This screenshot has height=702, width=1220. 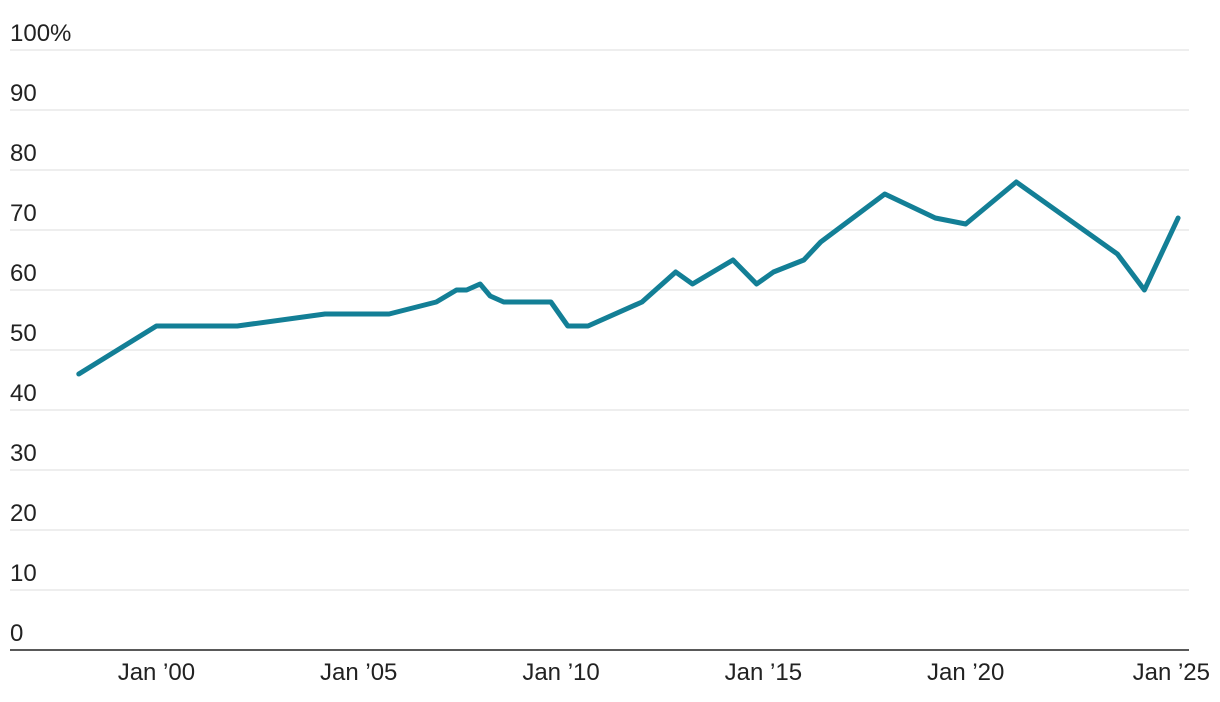 What do you see at coordinates (965, 672) in the screenshot?
I see `x-tick-label: Jan ’20` at bounding box center [965, 672].